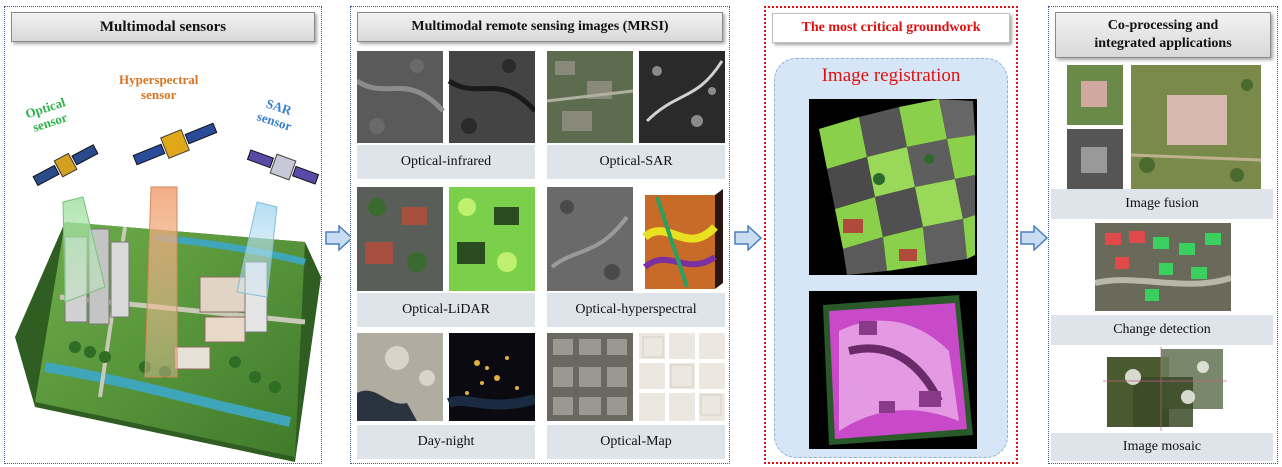  Describe the element at coordinates (446, 162) in the screenshot. I see `image-pair-label: Optical-infrared` at that location.